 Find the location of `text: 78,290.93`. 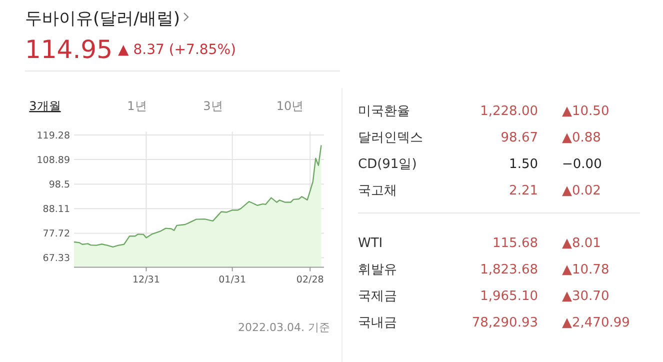

text: 78,290.93 is located at coordinates (505, 323).